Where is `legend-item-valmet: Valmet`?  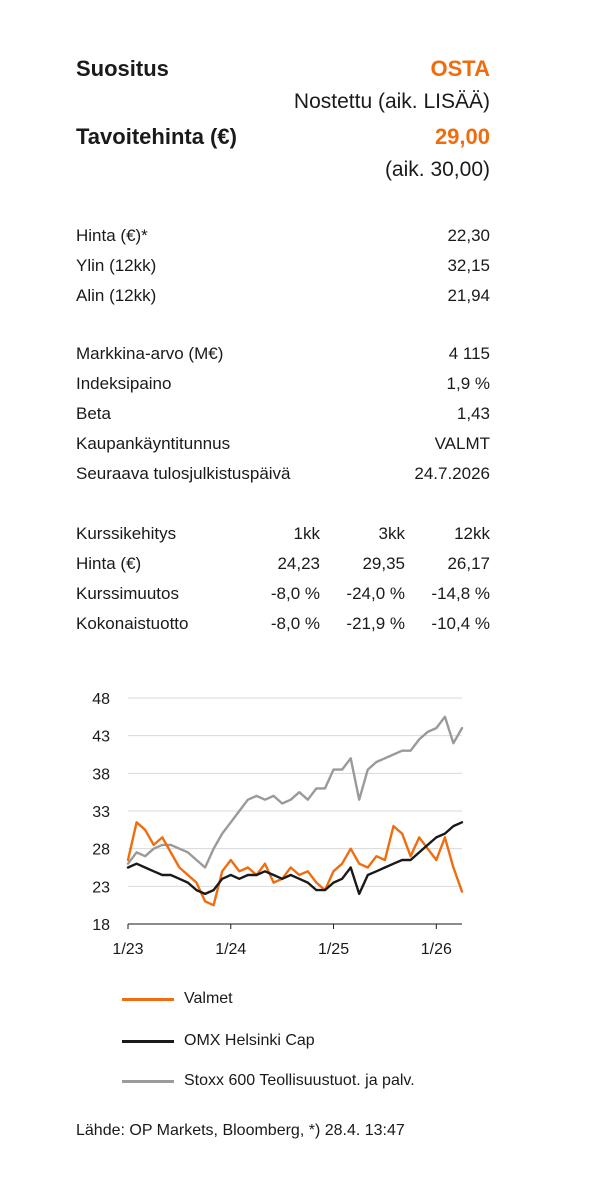 legend-item-valmet: Valmet is located at coordinates (177, 999).